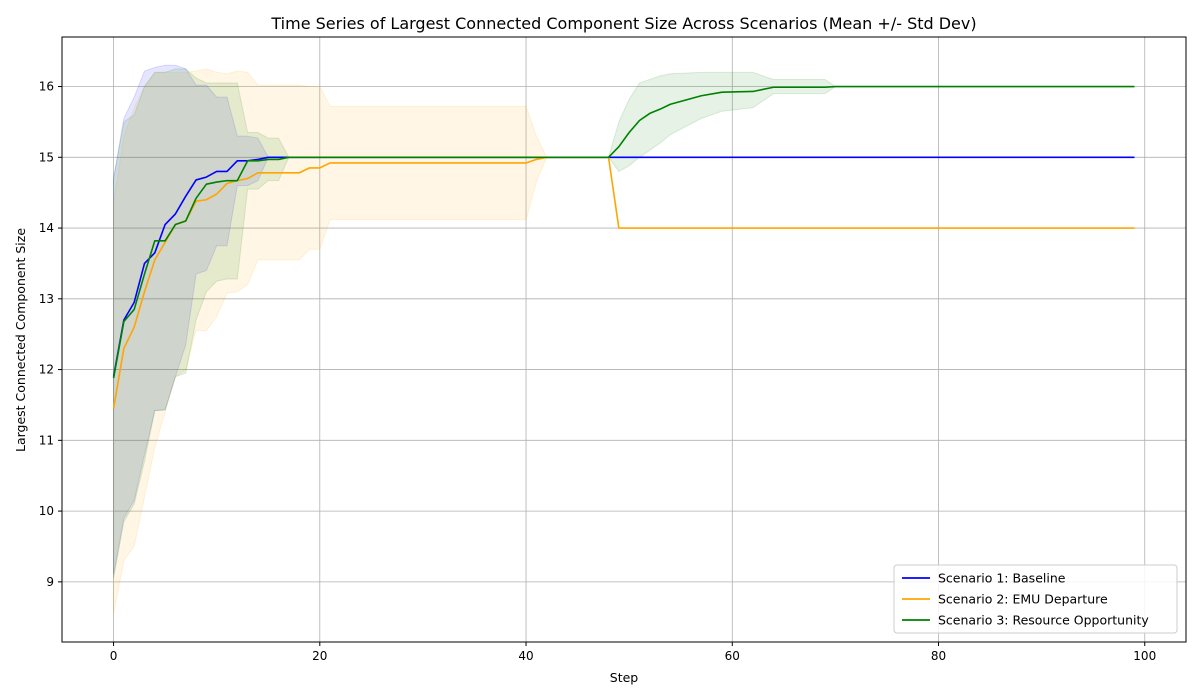 This screenshot has height=700, width=1200. I want to click on y-tick-label: 13, so click(46, 299).